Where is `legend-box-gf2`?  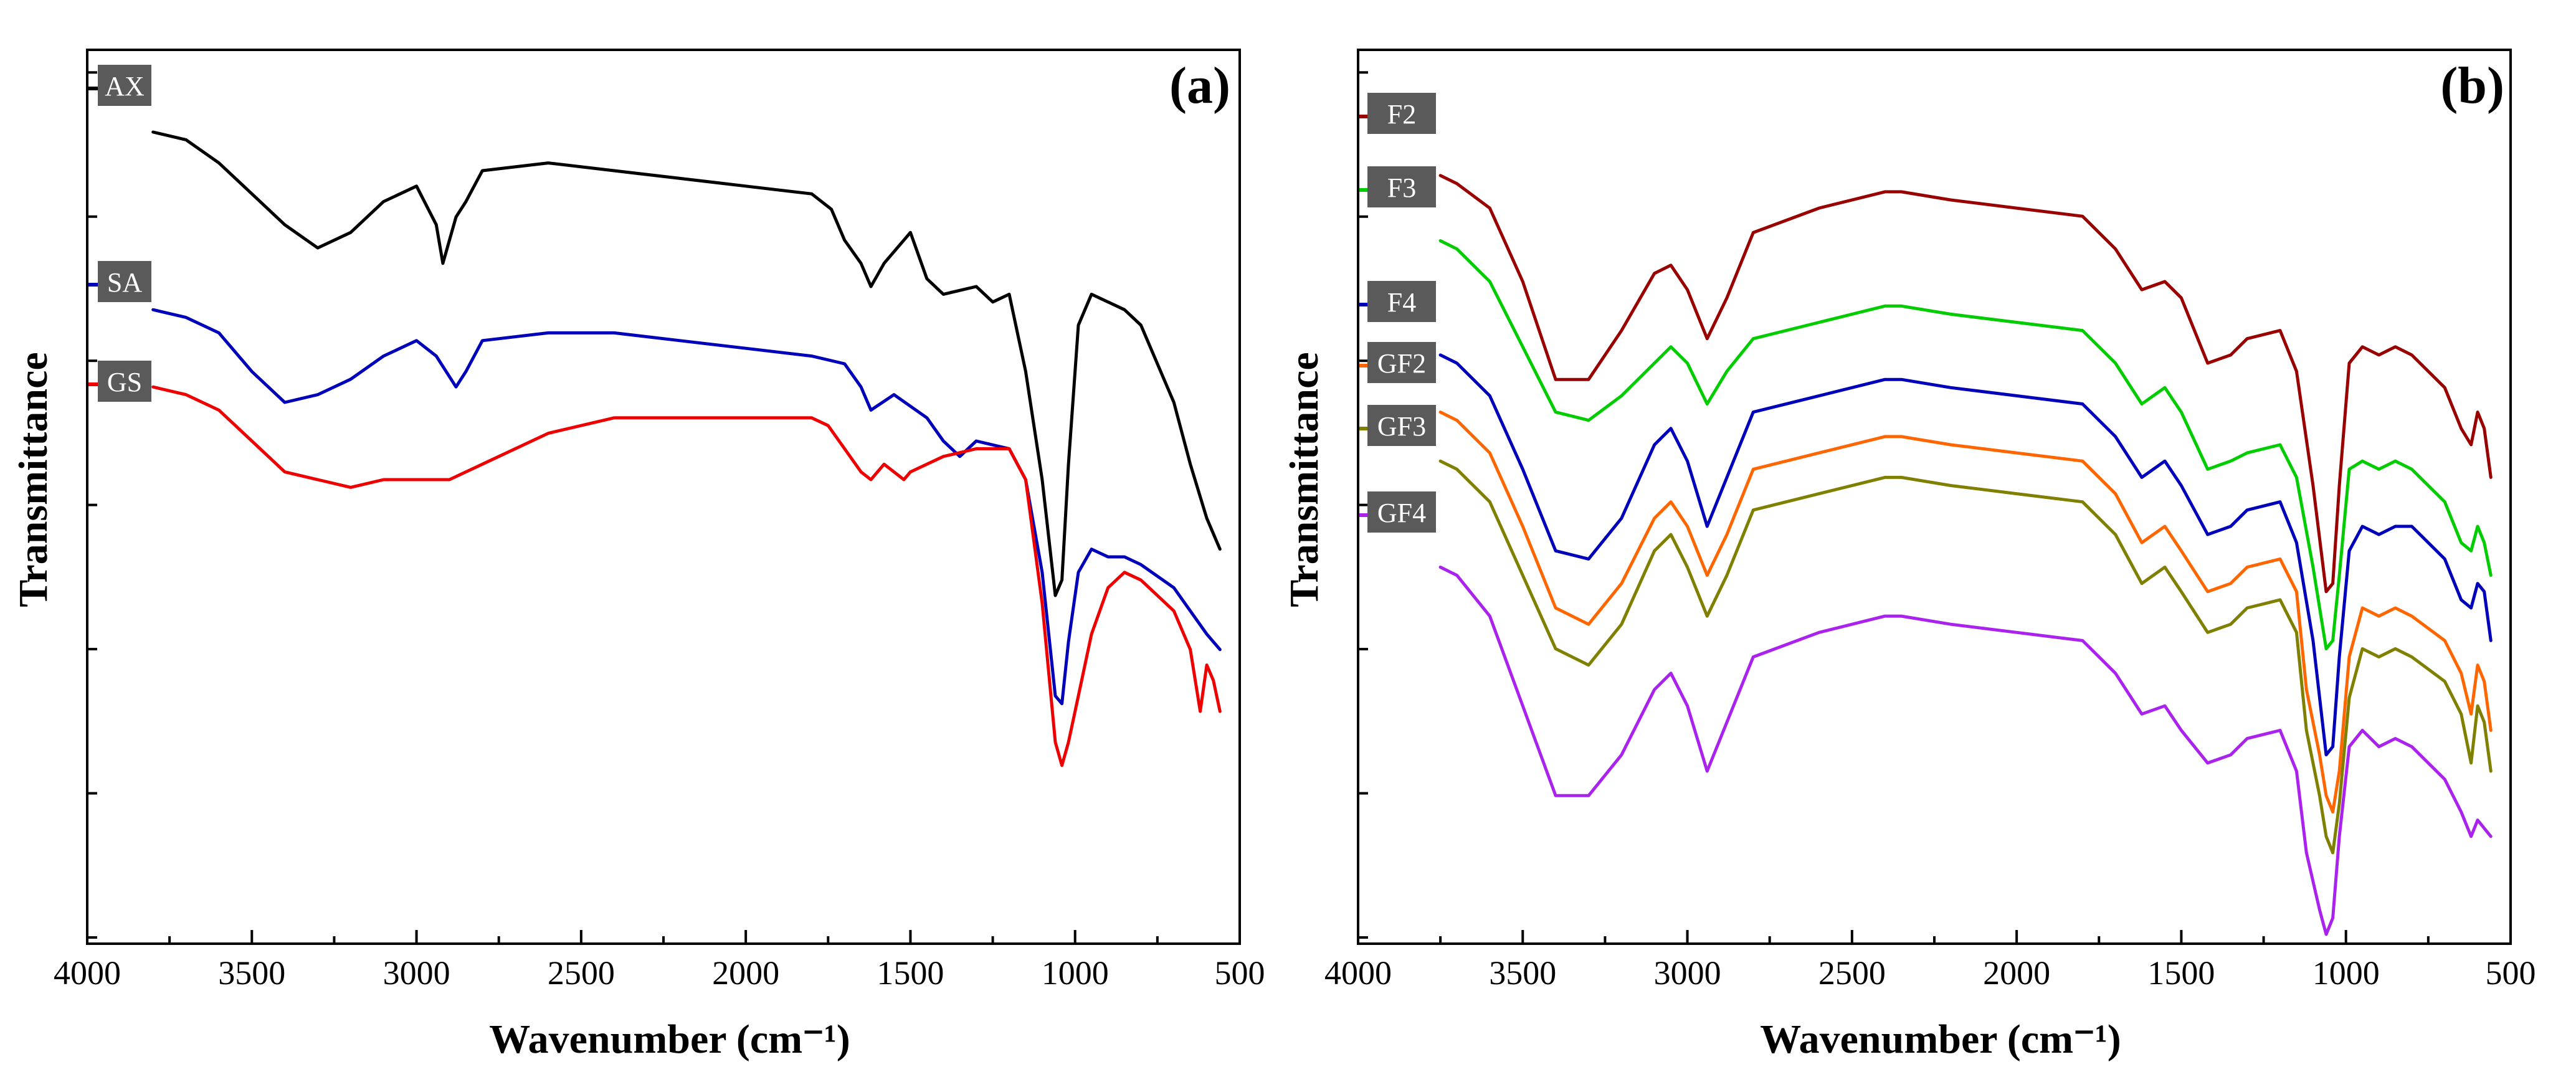
legend-box-gf2 is located at coordinates (1401, 362).